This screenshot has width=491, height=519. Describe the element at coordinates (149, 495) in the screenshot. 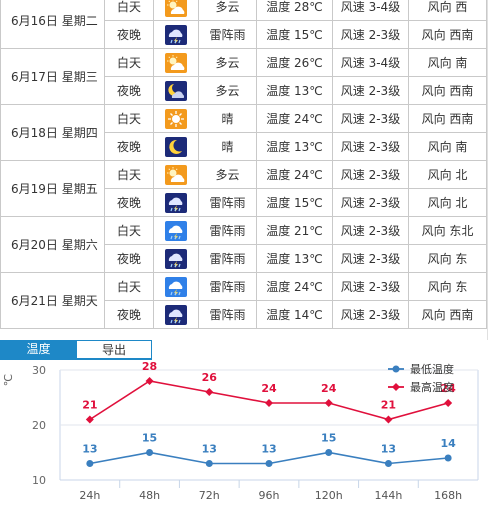

I see `x-tick-label: 48h` at that location.